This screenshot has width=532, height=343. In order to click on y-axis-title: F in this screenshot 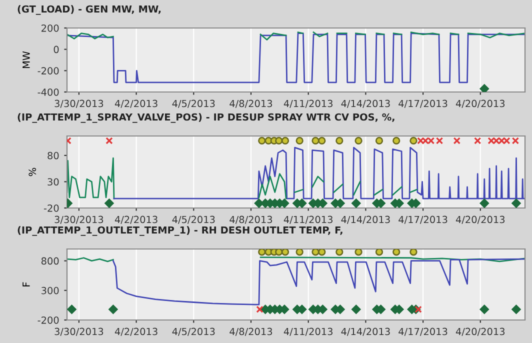, I will do `click(26, 284)`.